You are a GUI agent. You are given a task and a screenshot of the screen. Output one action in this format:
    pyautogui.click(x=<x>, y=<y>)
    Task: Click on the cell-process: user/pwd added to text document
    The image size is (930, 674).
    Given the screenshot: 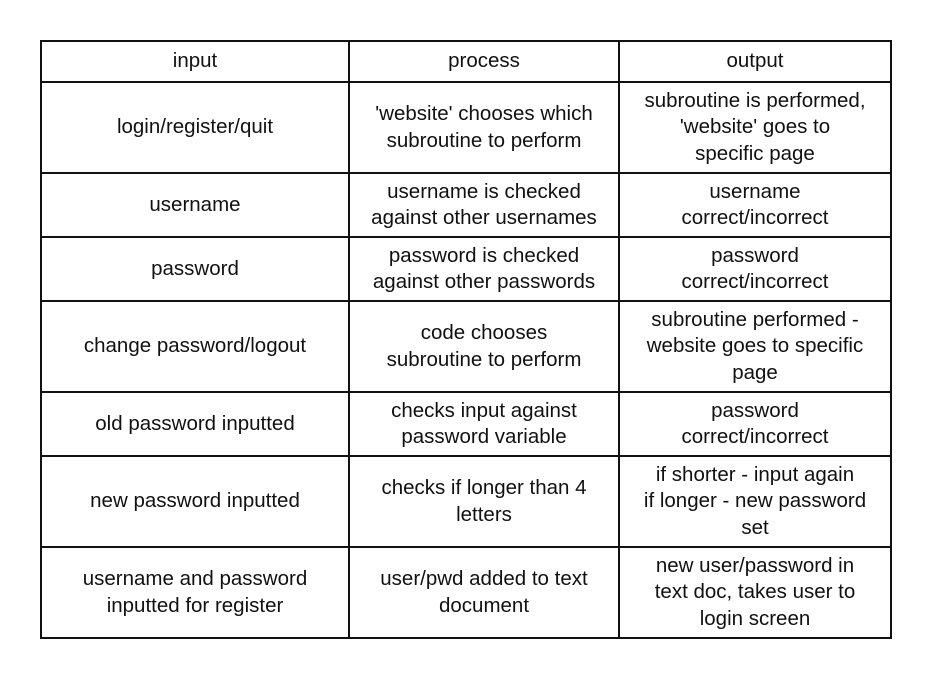 What is the action you would take?
    pyautogui.click(x=484, y=592)
    